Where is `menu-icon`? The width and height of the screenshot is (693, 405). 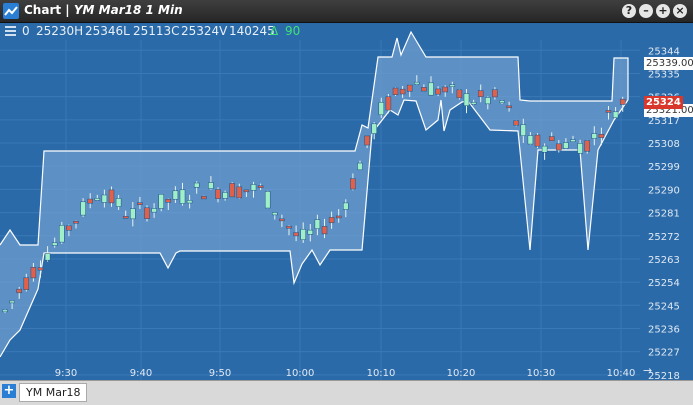
menu-icon is located at coordinates (10, 31).